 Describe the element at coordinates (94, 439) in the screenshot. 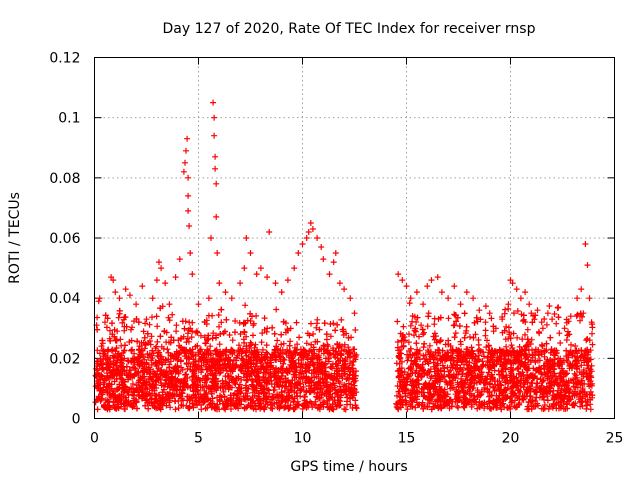

I see `x-tick-label: 0` at that location.